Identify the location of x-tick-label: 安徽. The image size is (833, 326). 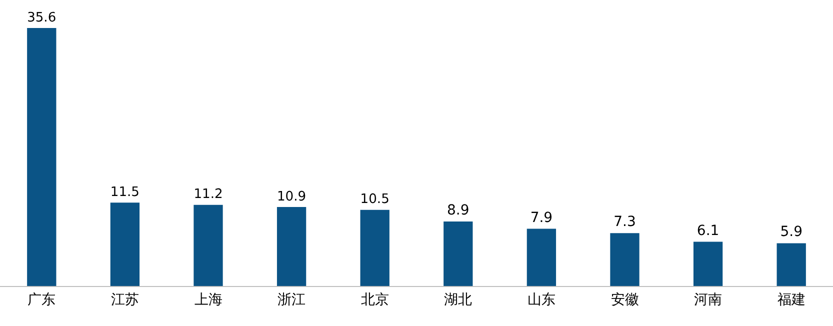
(624, 300).